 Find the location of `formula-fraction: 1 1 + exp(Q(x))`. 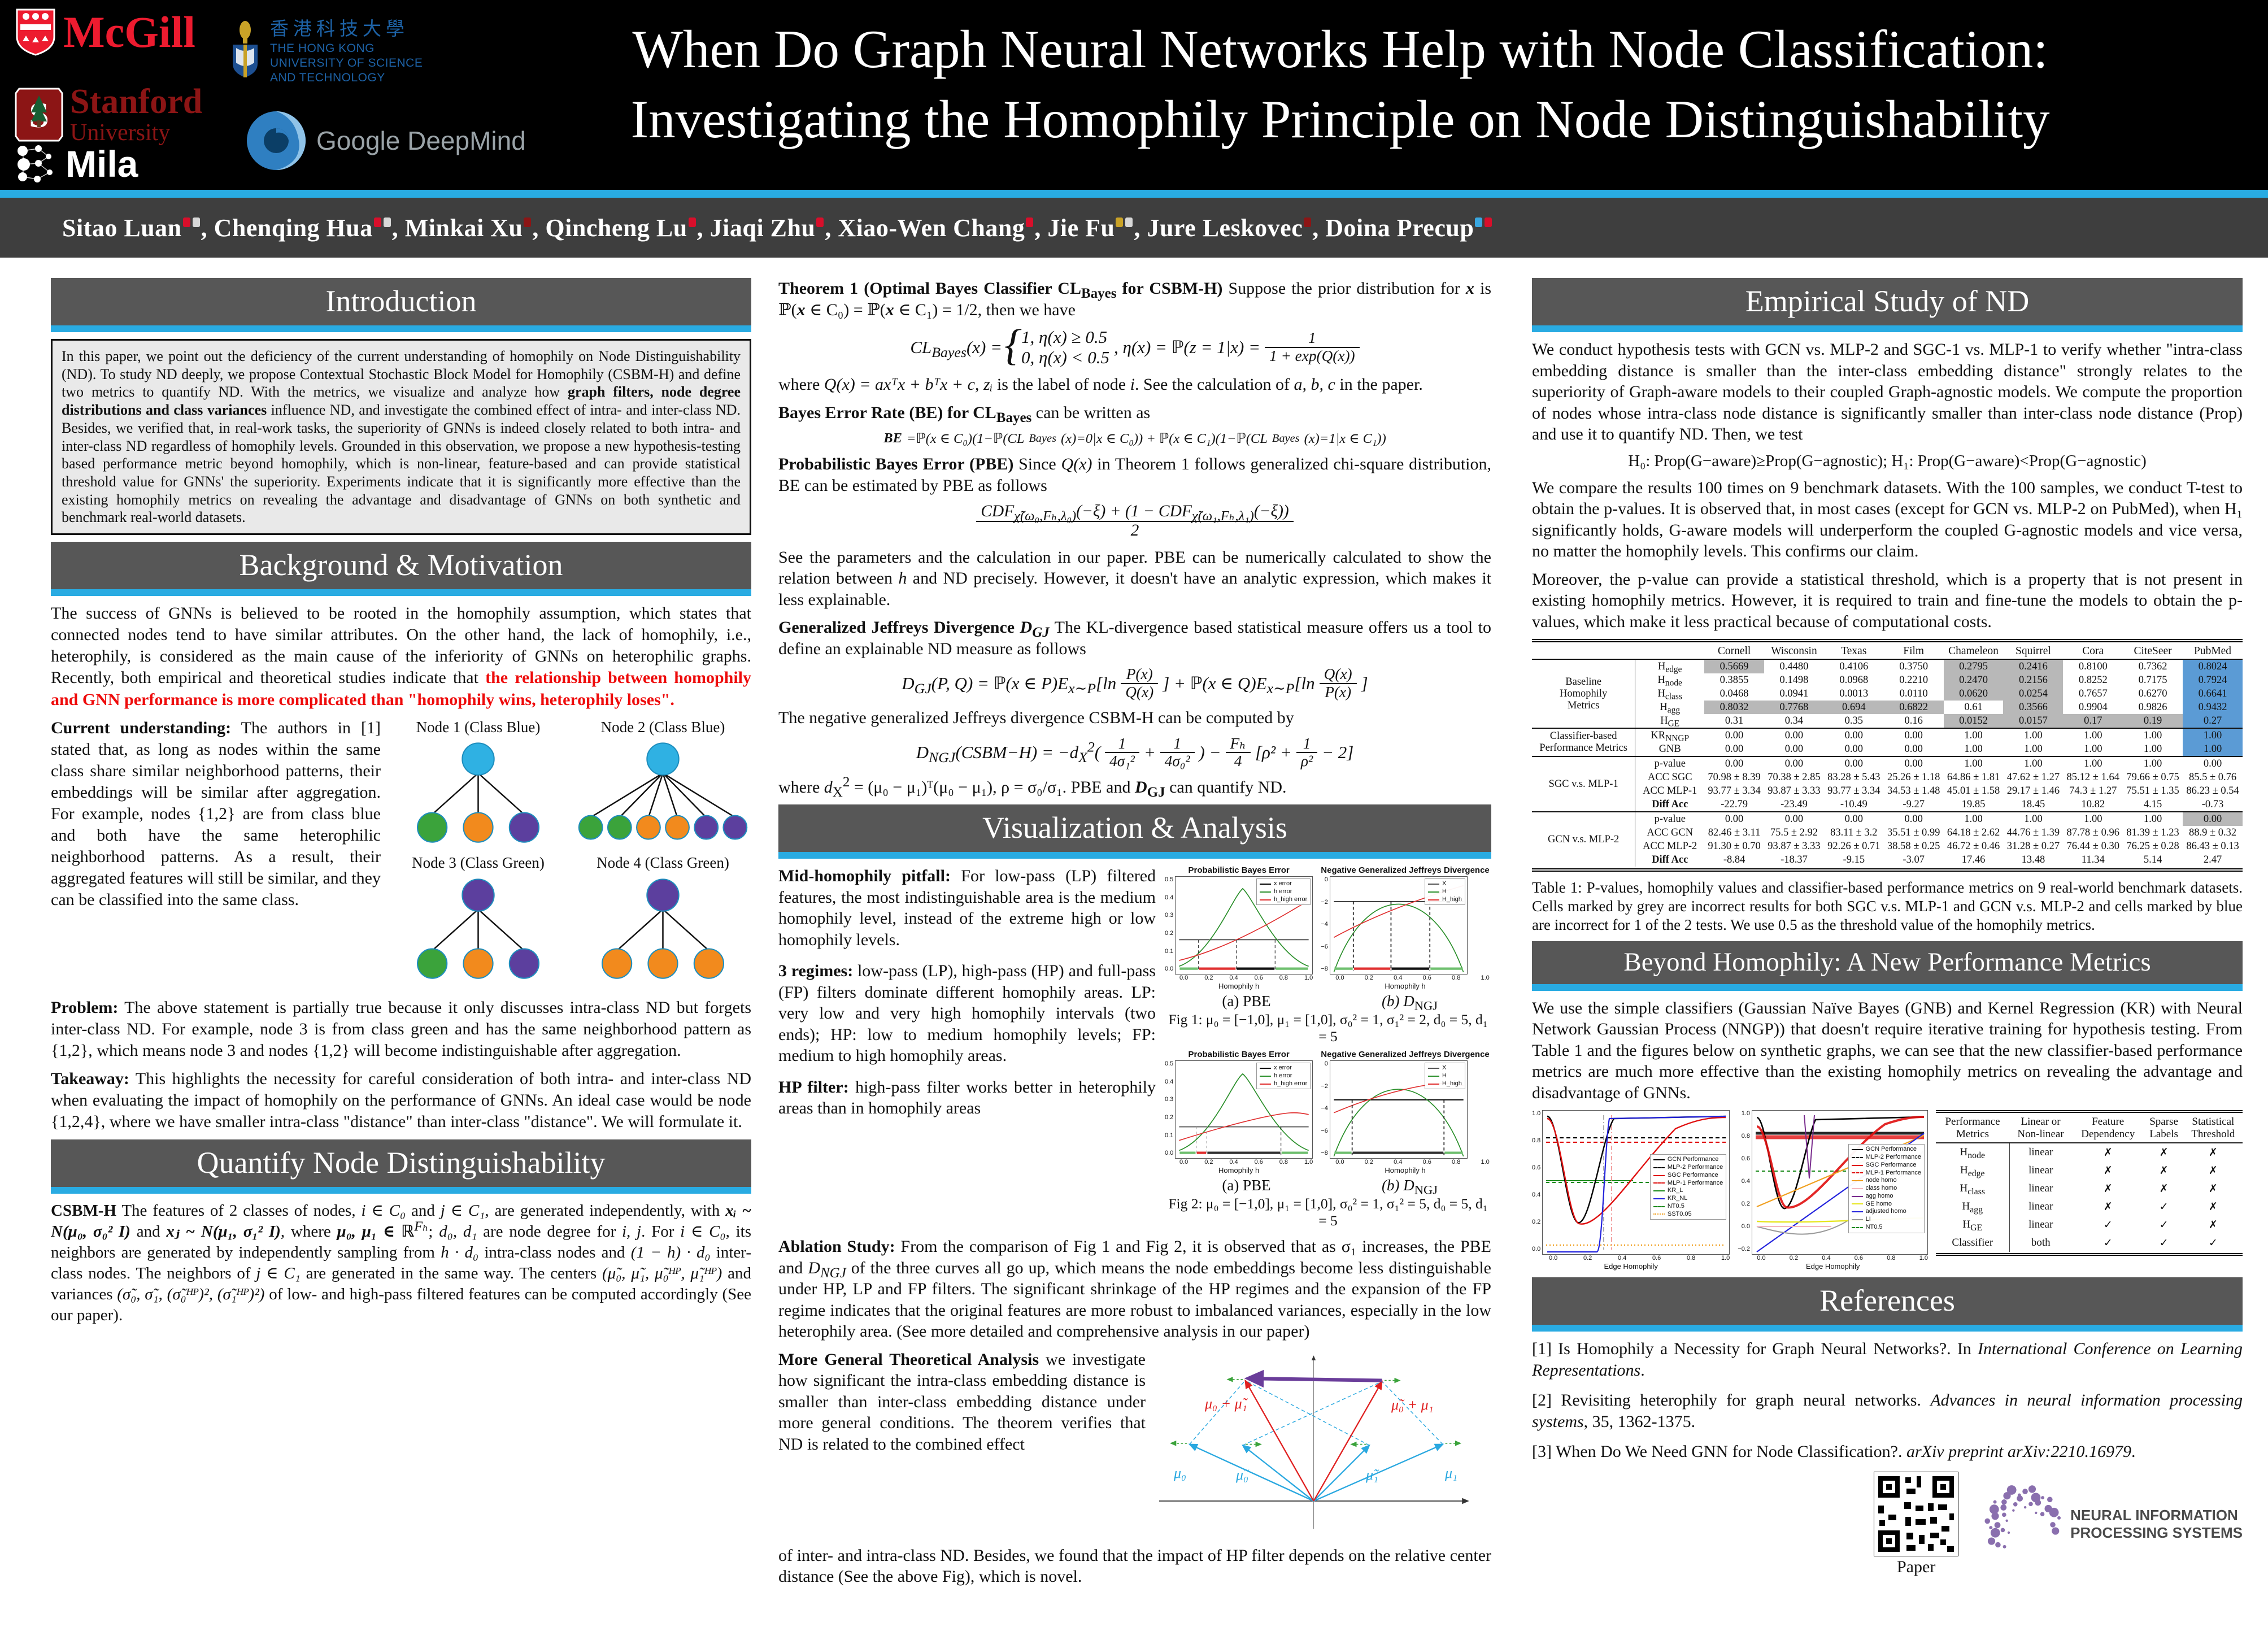

formula-fraction: 1 1 + exp(Q(x)) is located at coordinates (1312, 346).